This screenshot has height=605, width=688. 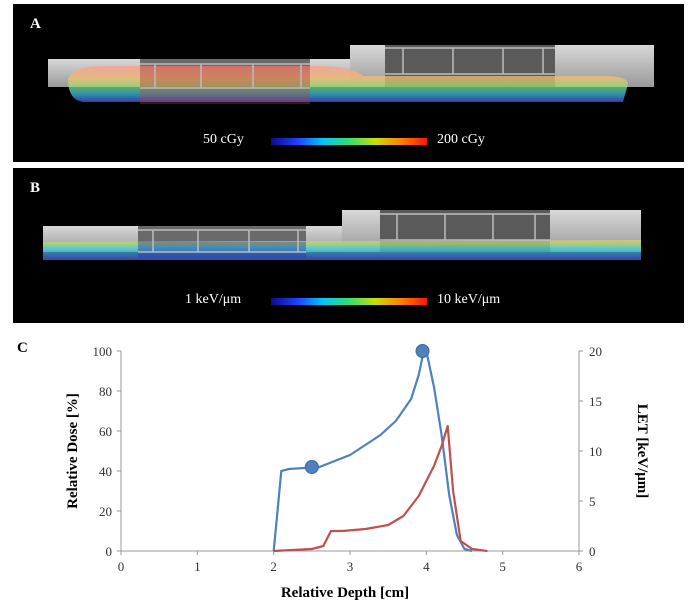 I want to click on panel-a-colorbar-min: 50 cGy, so click(x=223, y=139).